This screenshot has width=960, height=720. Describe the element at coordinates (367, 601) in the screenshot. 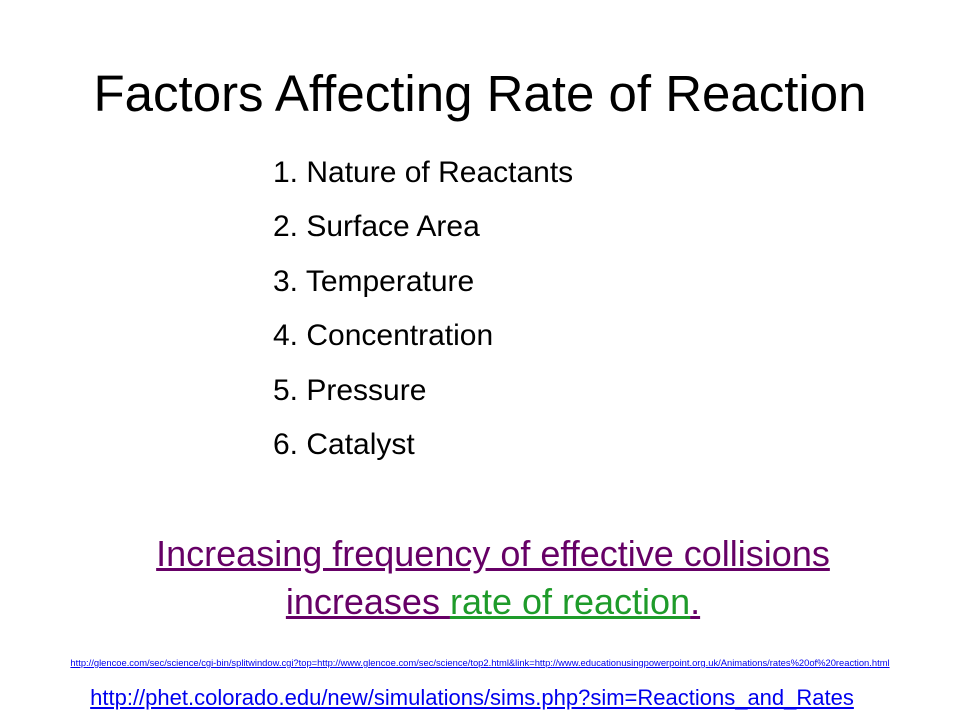

I see `statement-link-increases: increases` at that location.